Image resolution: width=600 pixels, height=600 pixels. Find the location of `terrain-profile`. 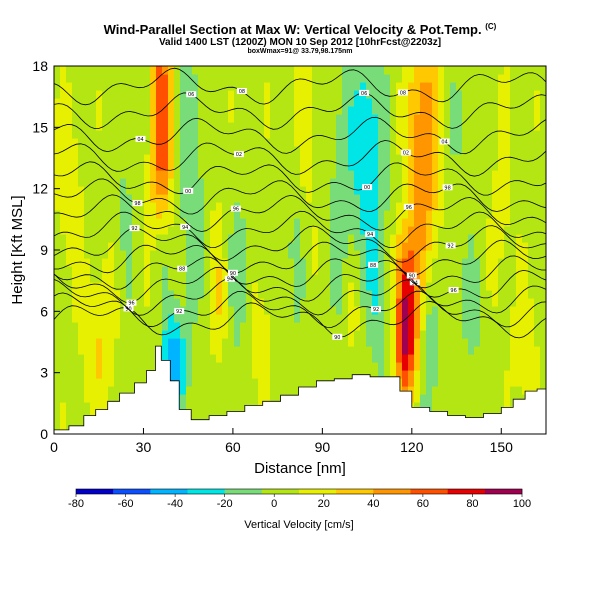

terrain-profile is located at coordinates (300, 389).